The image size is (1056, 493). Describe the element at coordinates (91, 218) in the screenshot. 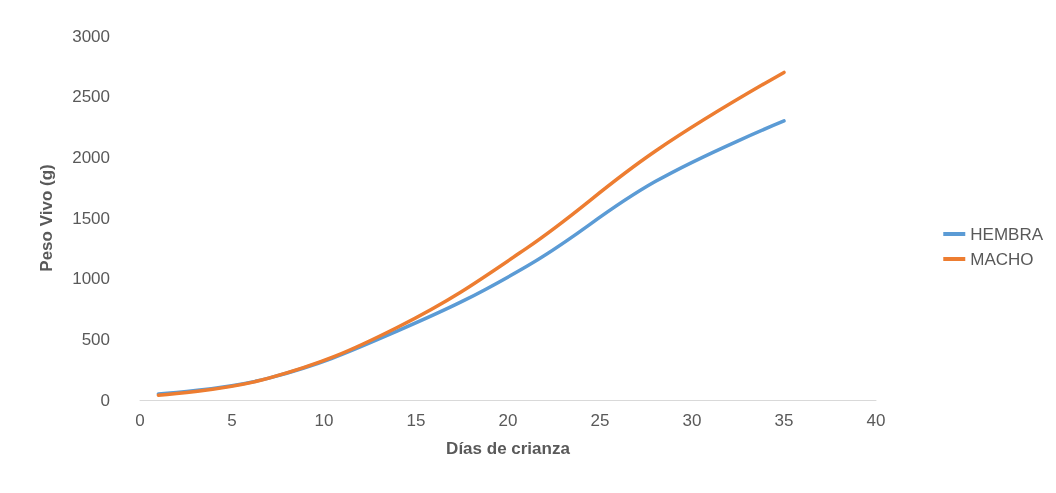

I see `y-tick-label: 1500` at that location.